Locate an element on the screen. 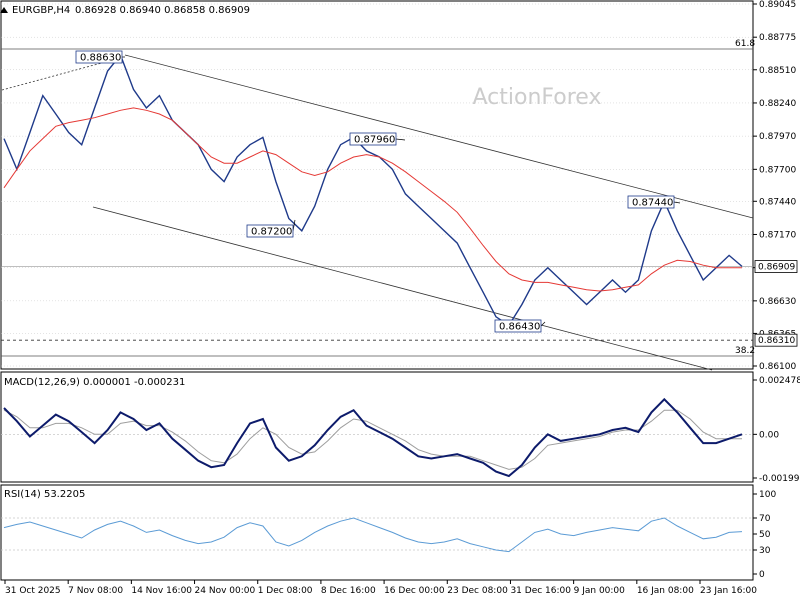 The width and height of the screenshot is (800, 604). macd-title: MACD(12,26,9) 0.000001 -0.000231 is located at coordinates (94, 382).